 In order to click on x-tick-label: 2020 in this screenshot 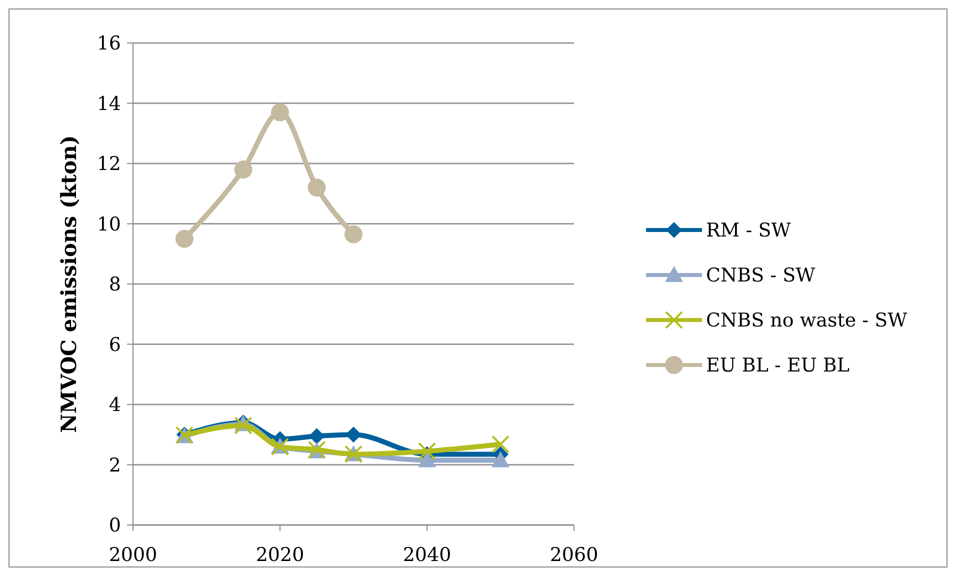, I will do `click(280, 555)`.